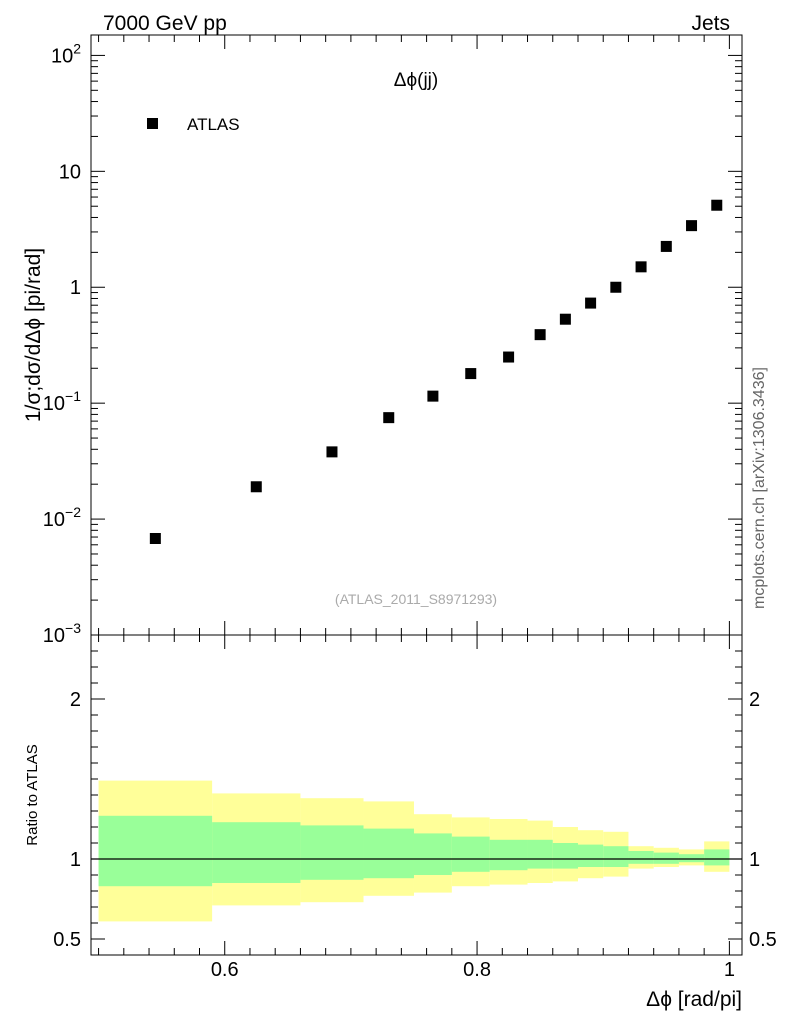 The width and height of the screenshot is (786, 1024). I want to click on main-y-tick-labels: 10² 10 1 10⁻¹ 10⁻² 10⁻³, so click(62, 343).